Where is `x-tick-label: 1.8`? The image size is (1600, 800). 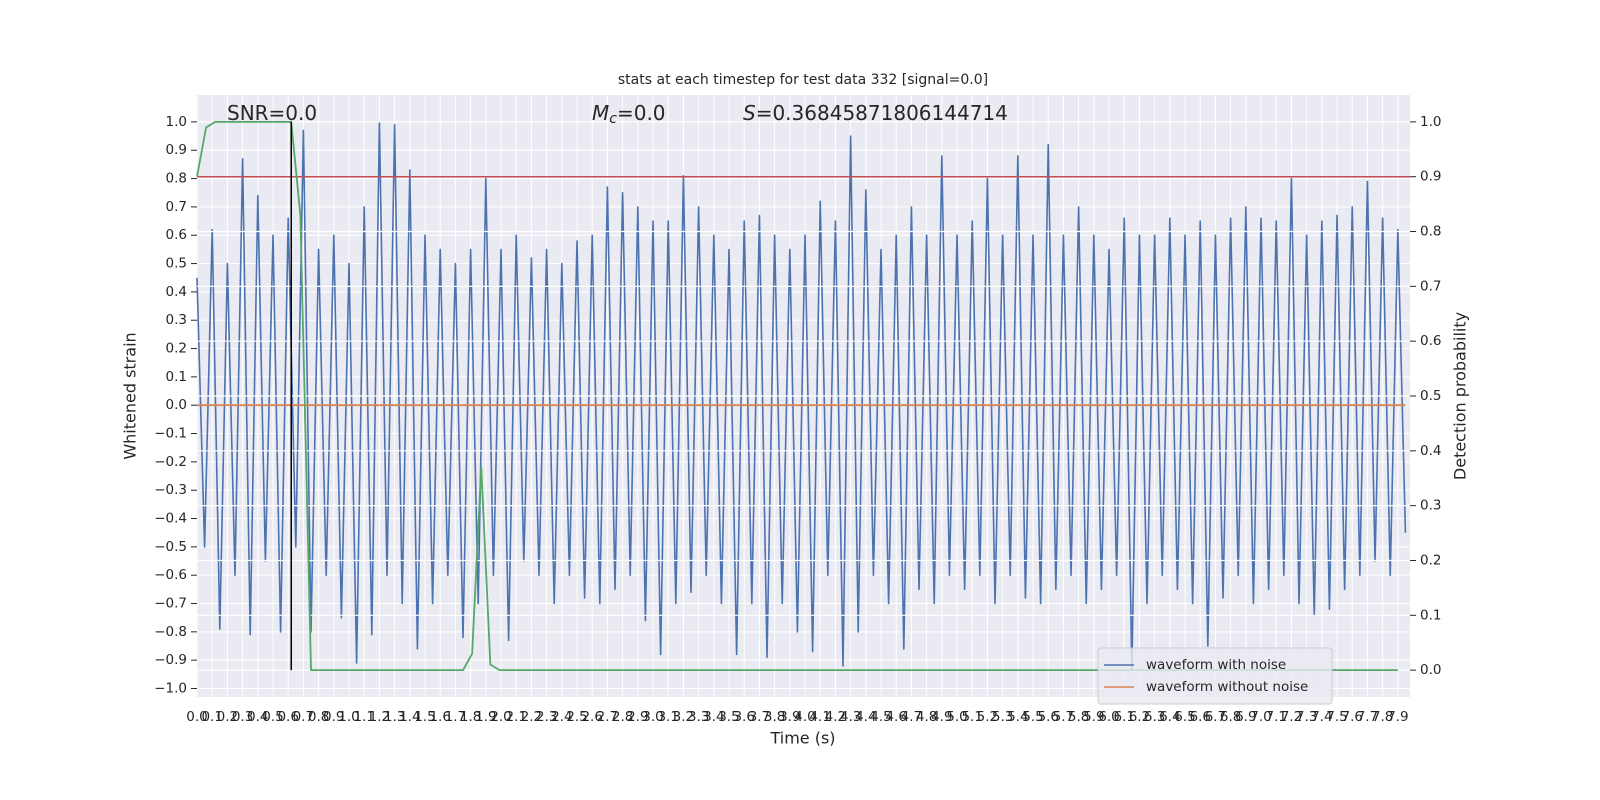
x-tick-label: 1.8 is located at coordinates (470, 717).